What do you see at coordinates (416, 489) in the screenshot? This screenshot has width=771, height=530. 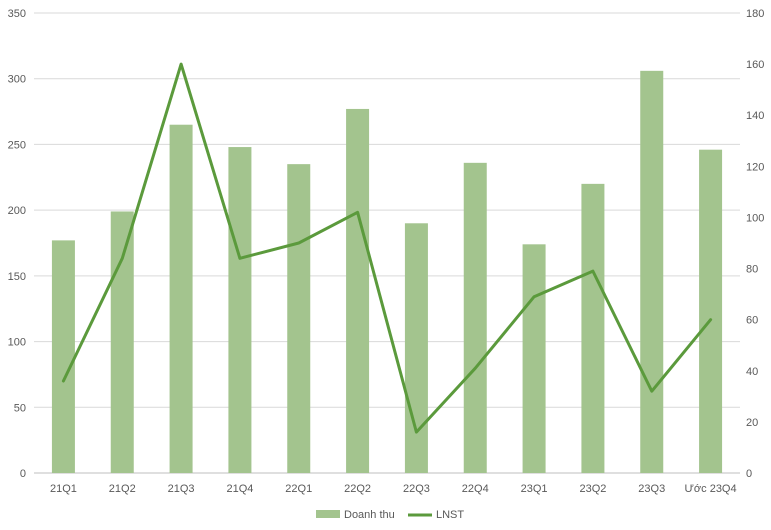 I see `x-tick-label: 22Q3` at bounding box center [416, 489].